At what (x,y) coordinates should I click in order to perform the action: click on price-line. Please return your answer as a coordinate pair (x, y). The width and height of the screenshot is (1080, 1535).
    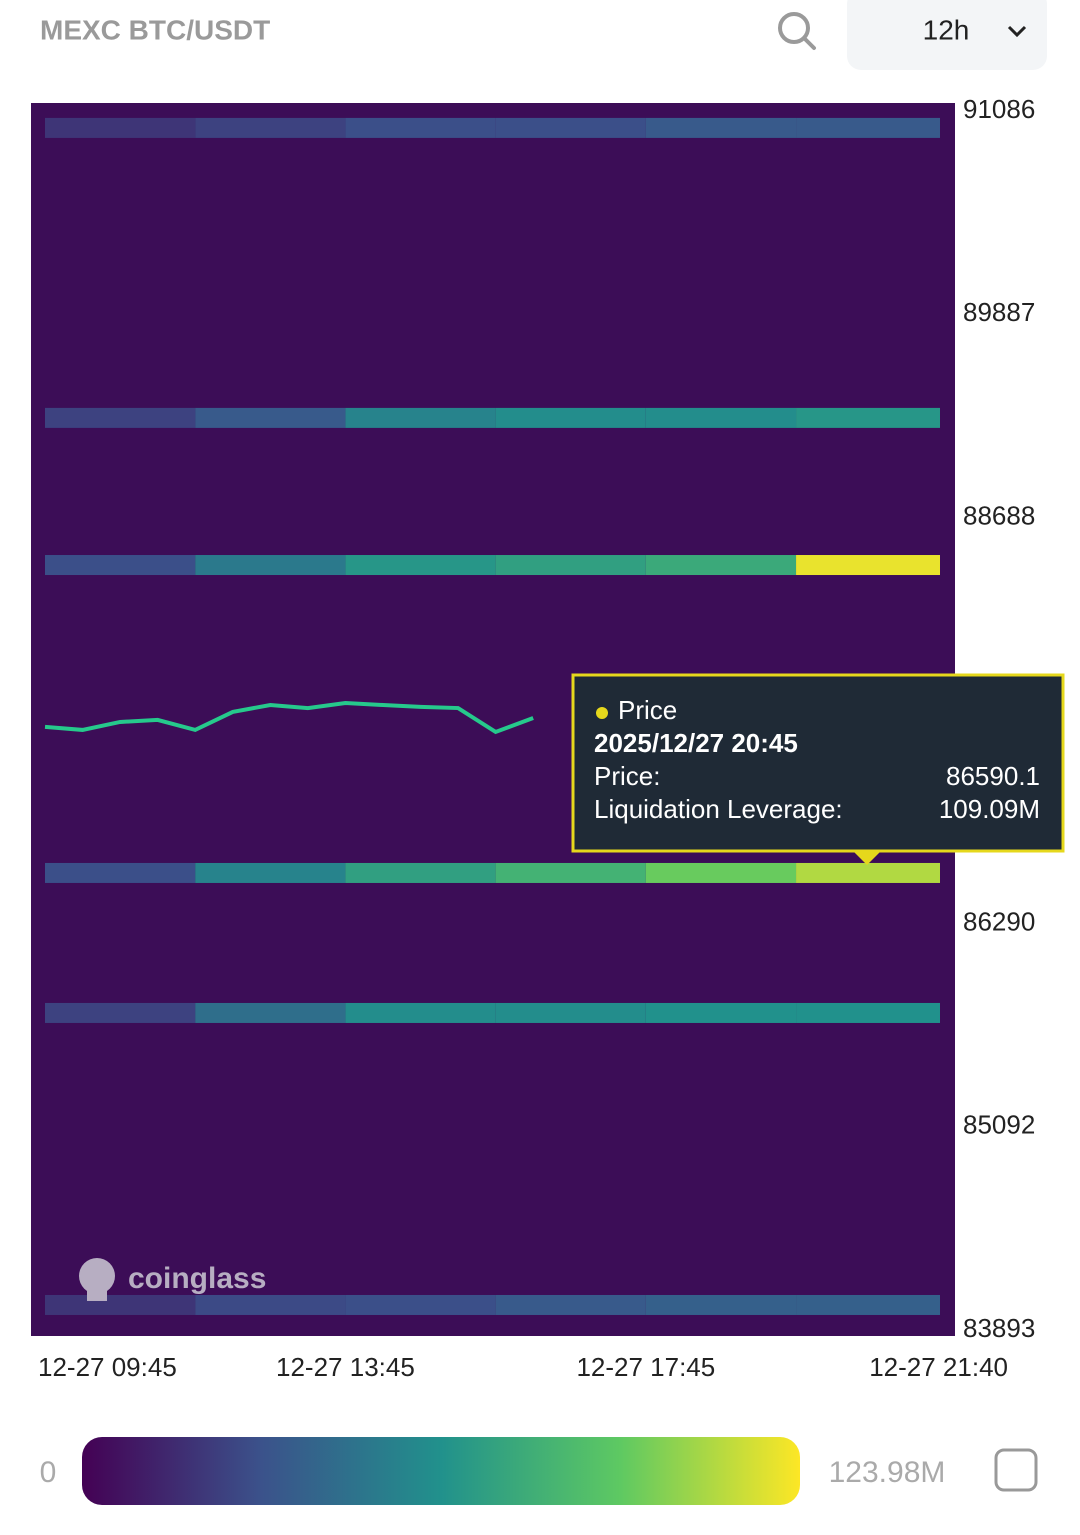
    Looking at the image, I should click on (289, 717).